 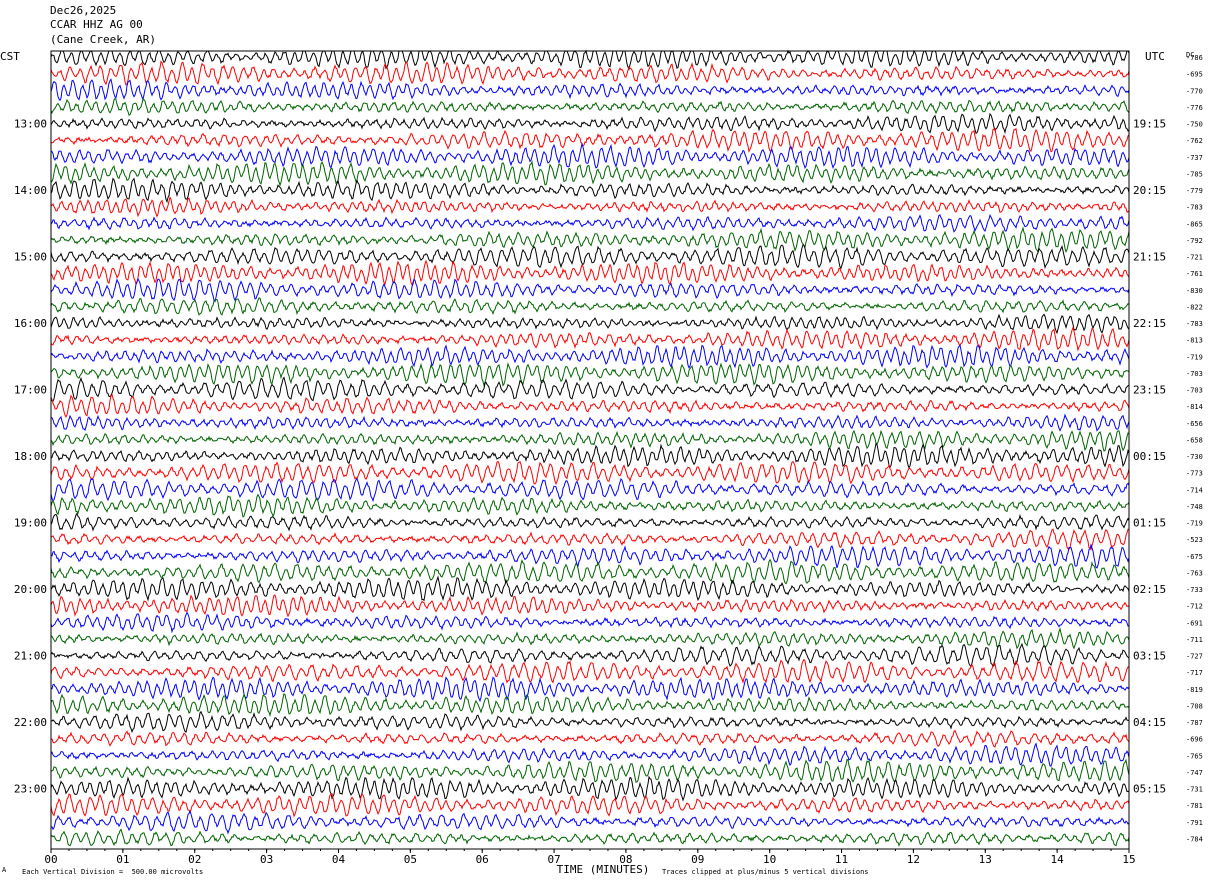 I want to click on left-hour-label: 23:00, so click(x=30, y=789).